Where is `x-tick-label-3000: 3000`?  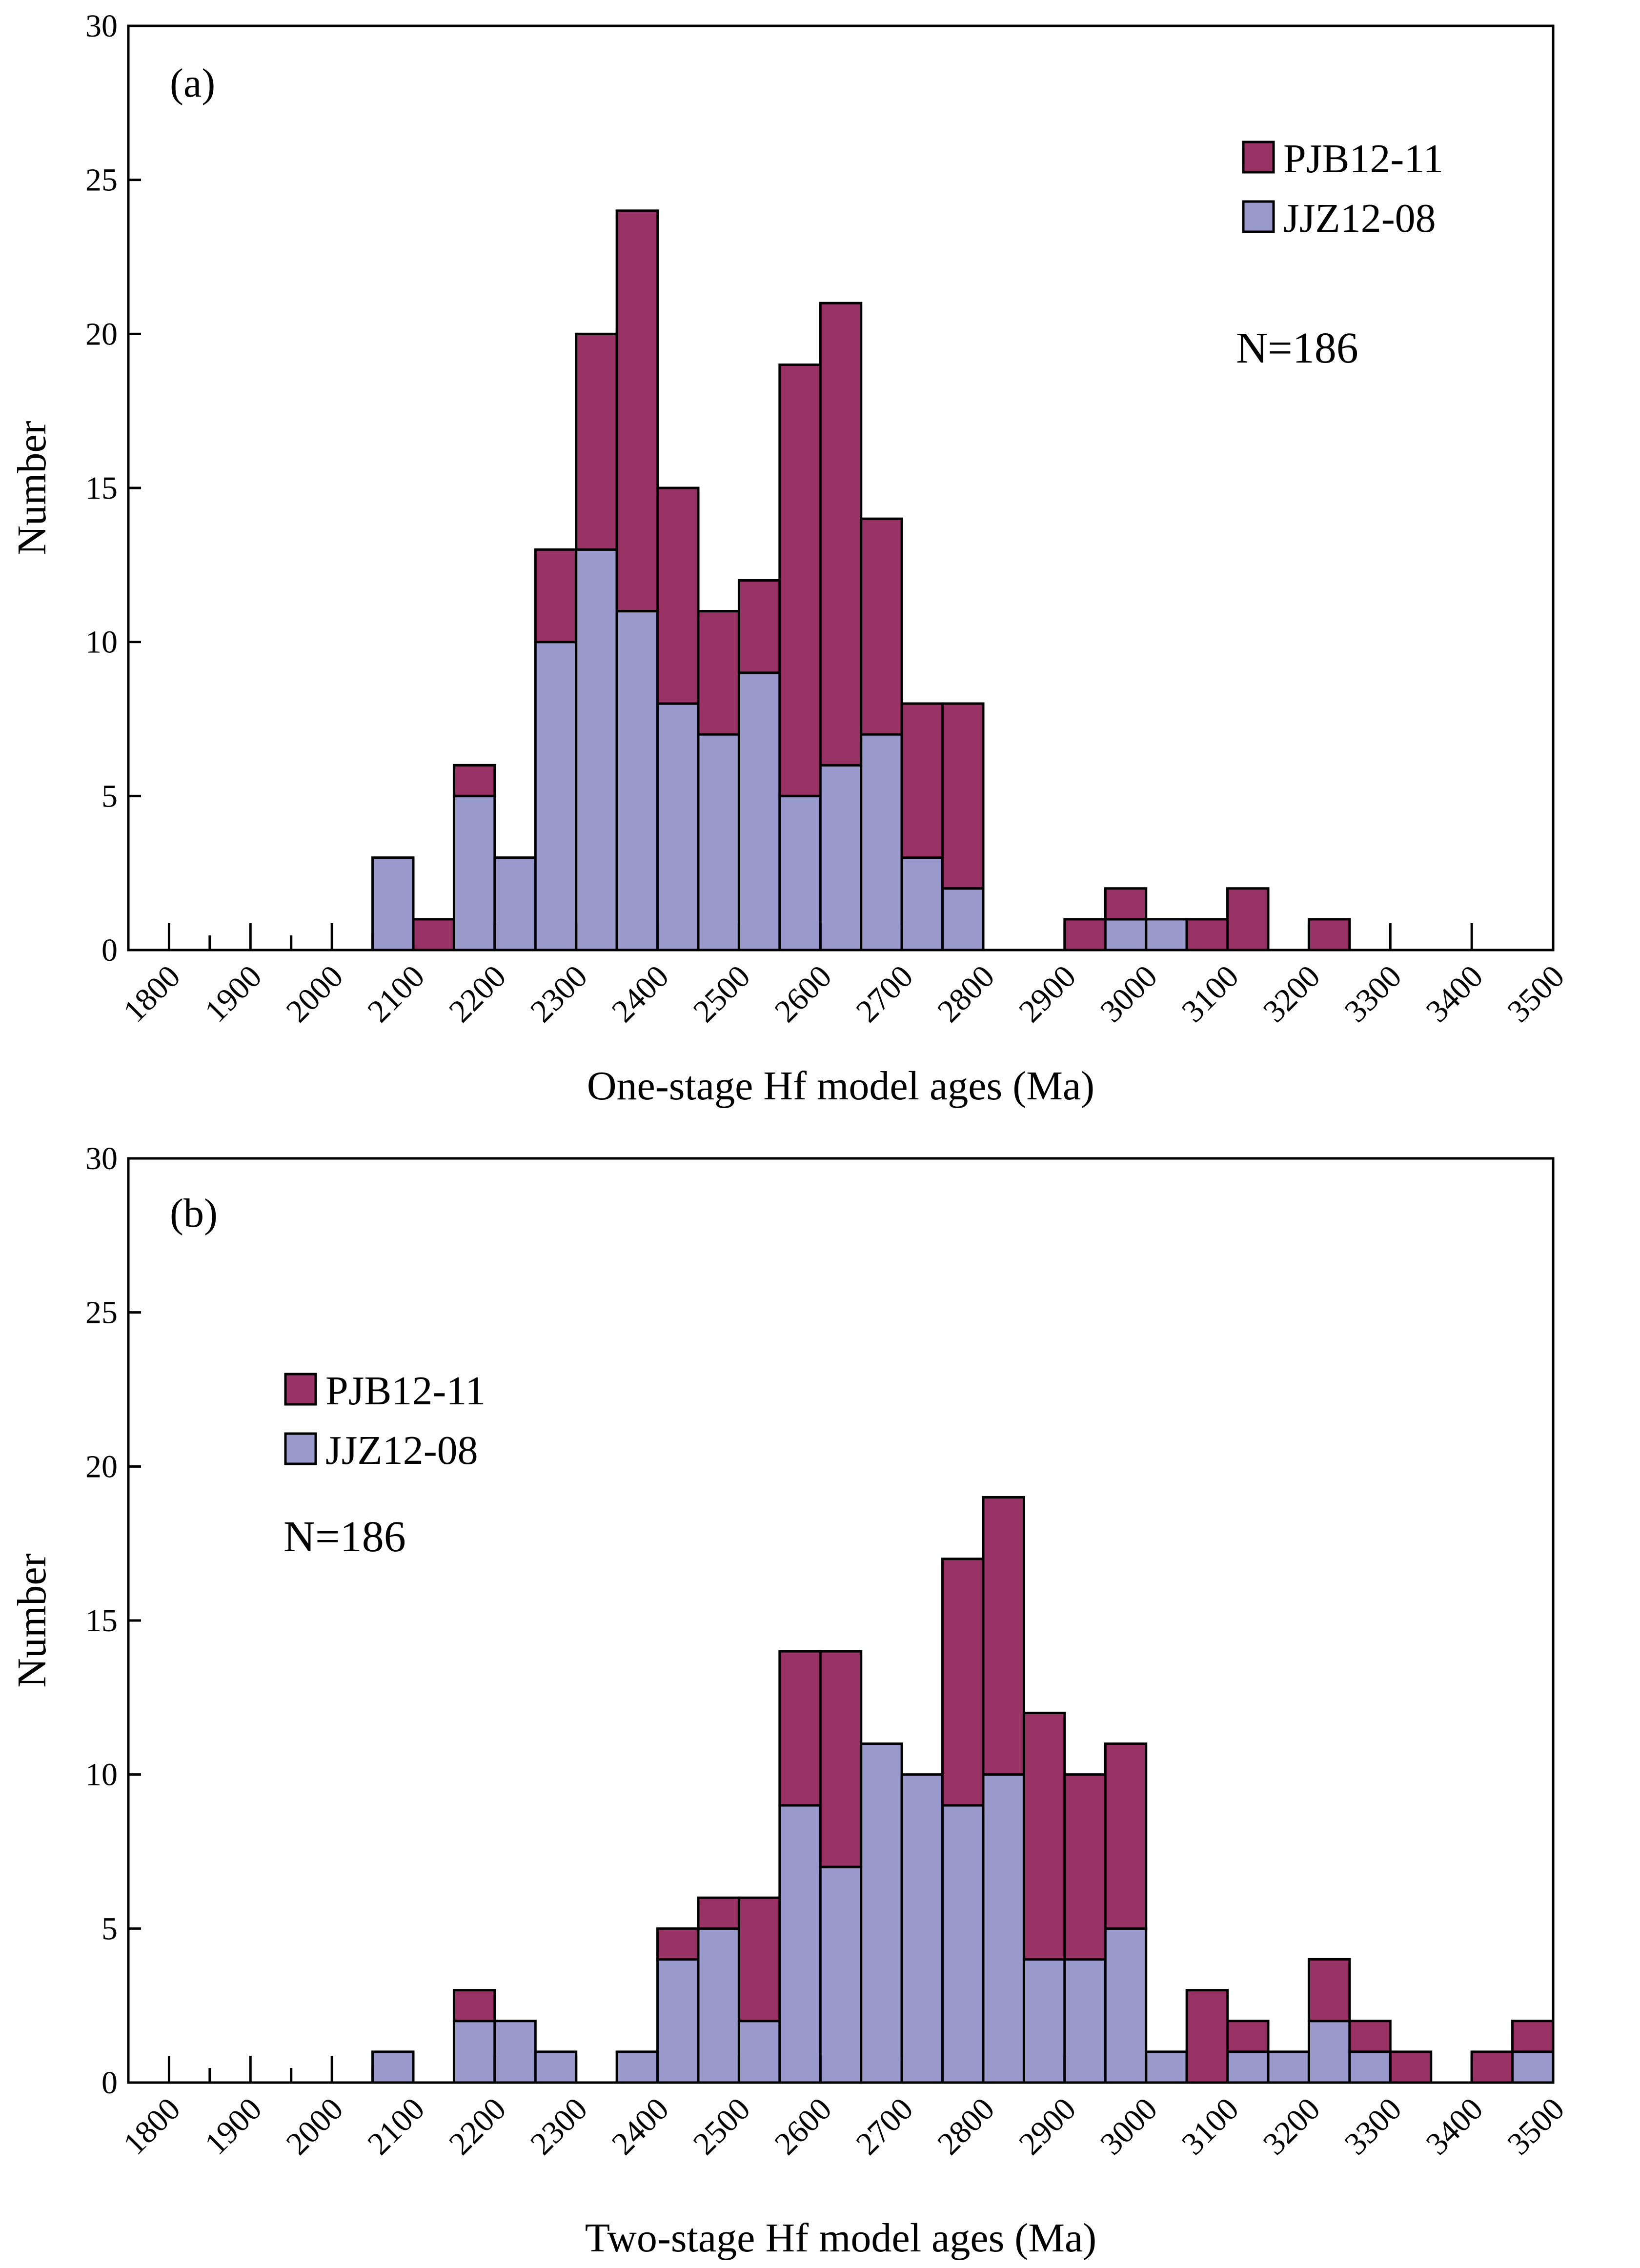 x-tick-label-3000: 3000 is located at coordinates (1128, 994).